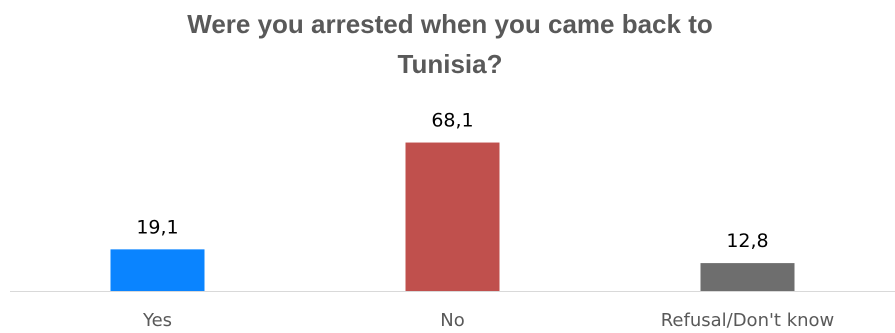 This screenshot has height=333, width=895. What do you see at coordinates (157, 320) in the screenshot?
I see `category-label-0: Yes` at bounding box center [157, 320].